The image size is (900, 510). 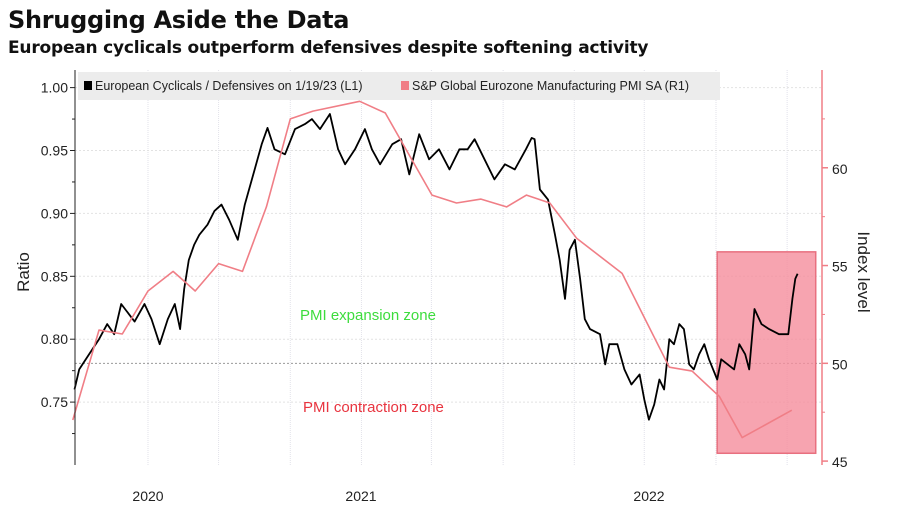 I want to click on left-tick-label: 0.95, so click(x=54, y=151).